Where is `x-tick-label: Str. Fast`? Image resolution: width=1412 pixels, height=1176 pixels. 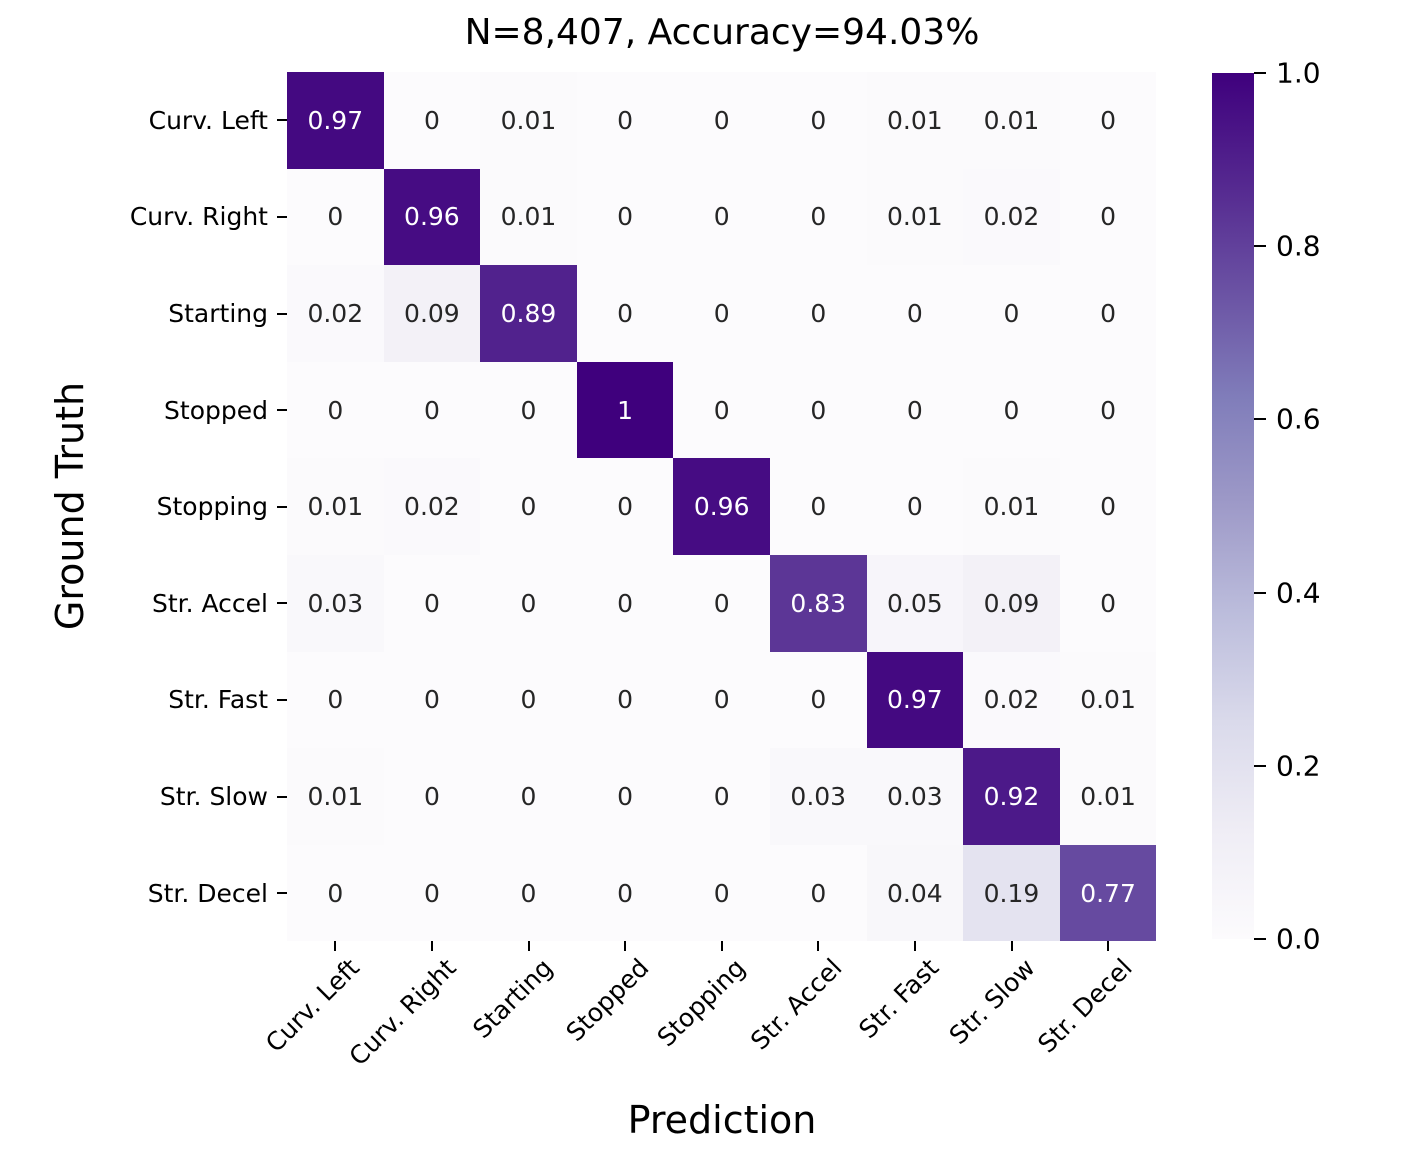
x-tick-label: Str. Fast is located at coordinates (899, 999).